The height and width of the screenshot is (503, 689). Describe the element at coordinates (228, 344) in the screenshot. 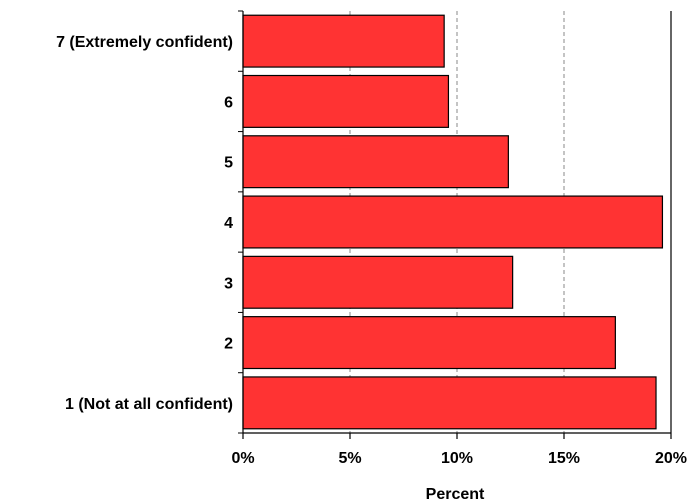

I see `category-label-6: 2` at that location.